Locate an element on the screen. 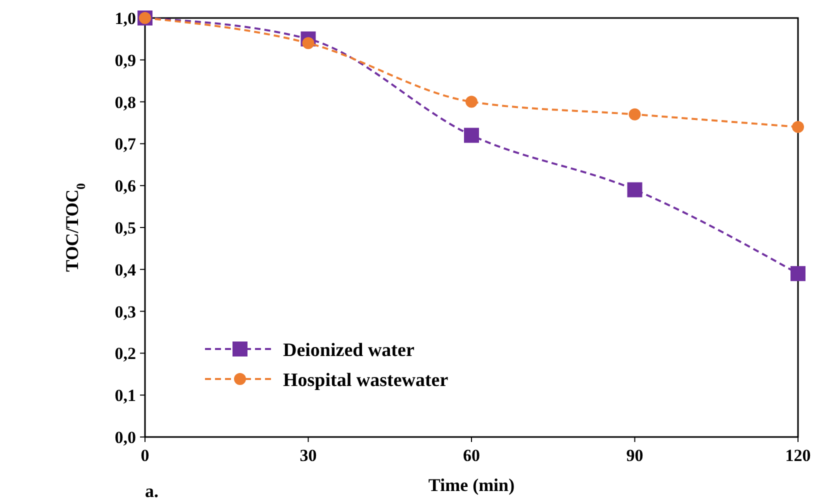 The image size is (822, 501). legend-label: Deionized water is located at coordinates (349, 350).